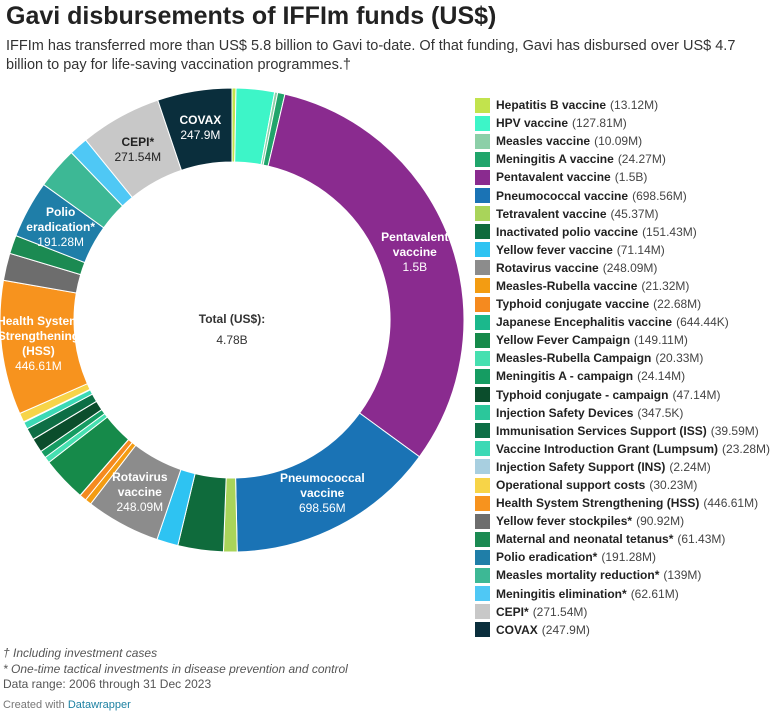  What do you see at coordinates (571, 485) in the screenshot?
I see `legend-label: Operational support costs` at bounding box center [571, 485].